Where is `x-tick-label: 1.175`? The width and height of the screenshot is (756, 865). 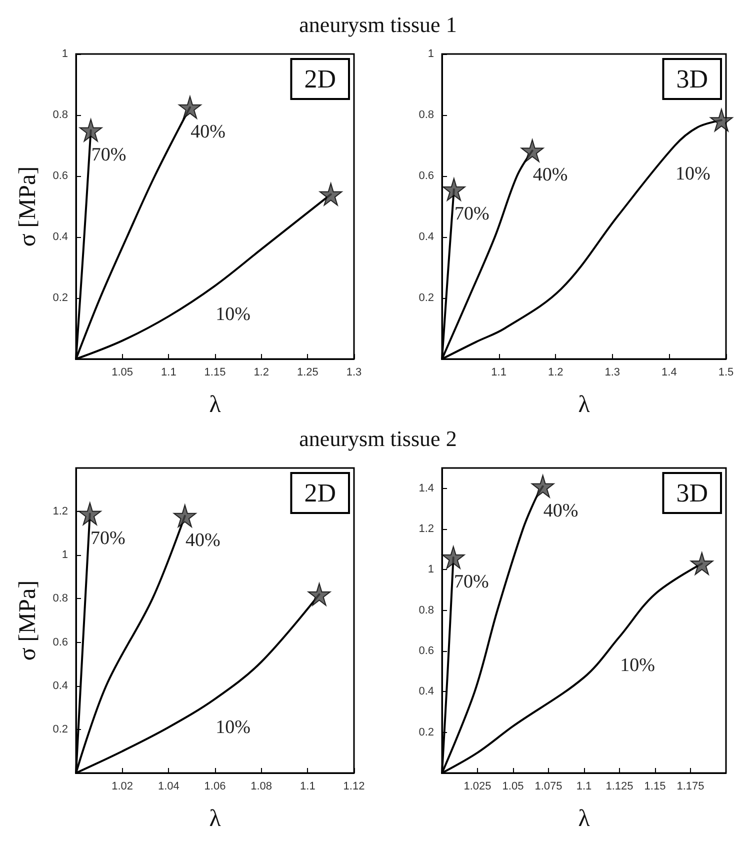
x-tick-label: 1.175 is located at coordinates (690, 786).